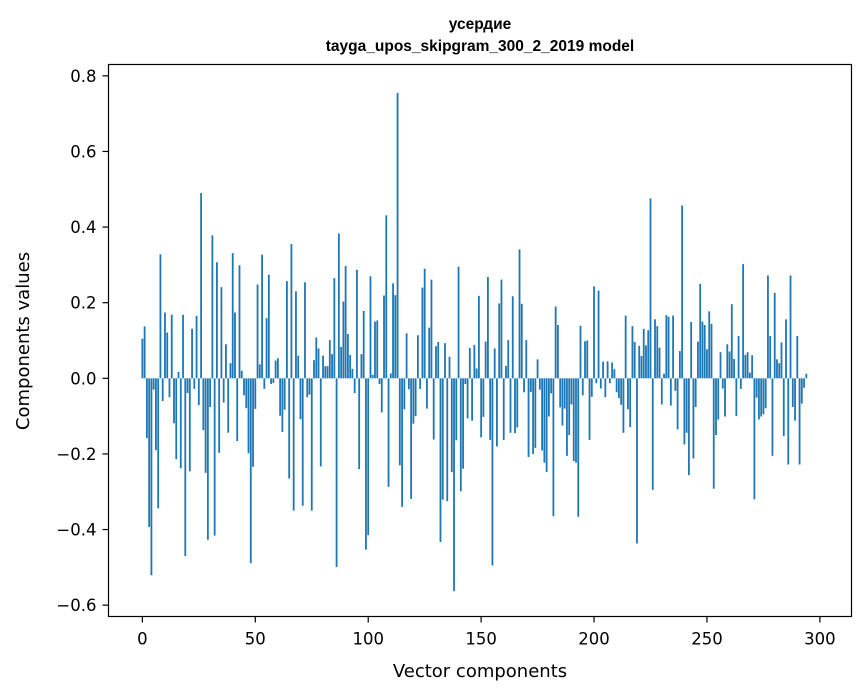  Describe the element at coordinates (23, 341) in the screenshot. I see `y-axis-label: Components values` at that location.